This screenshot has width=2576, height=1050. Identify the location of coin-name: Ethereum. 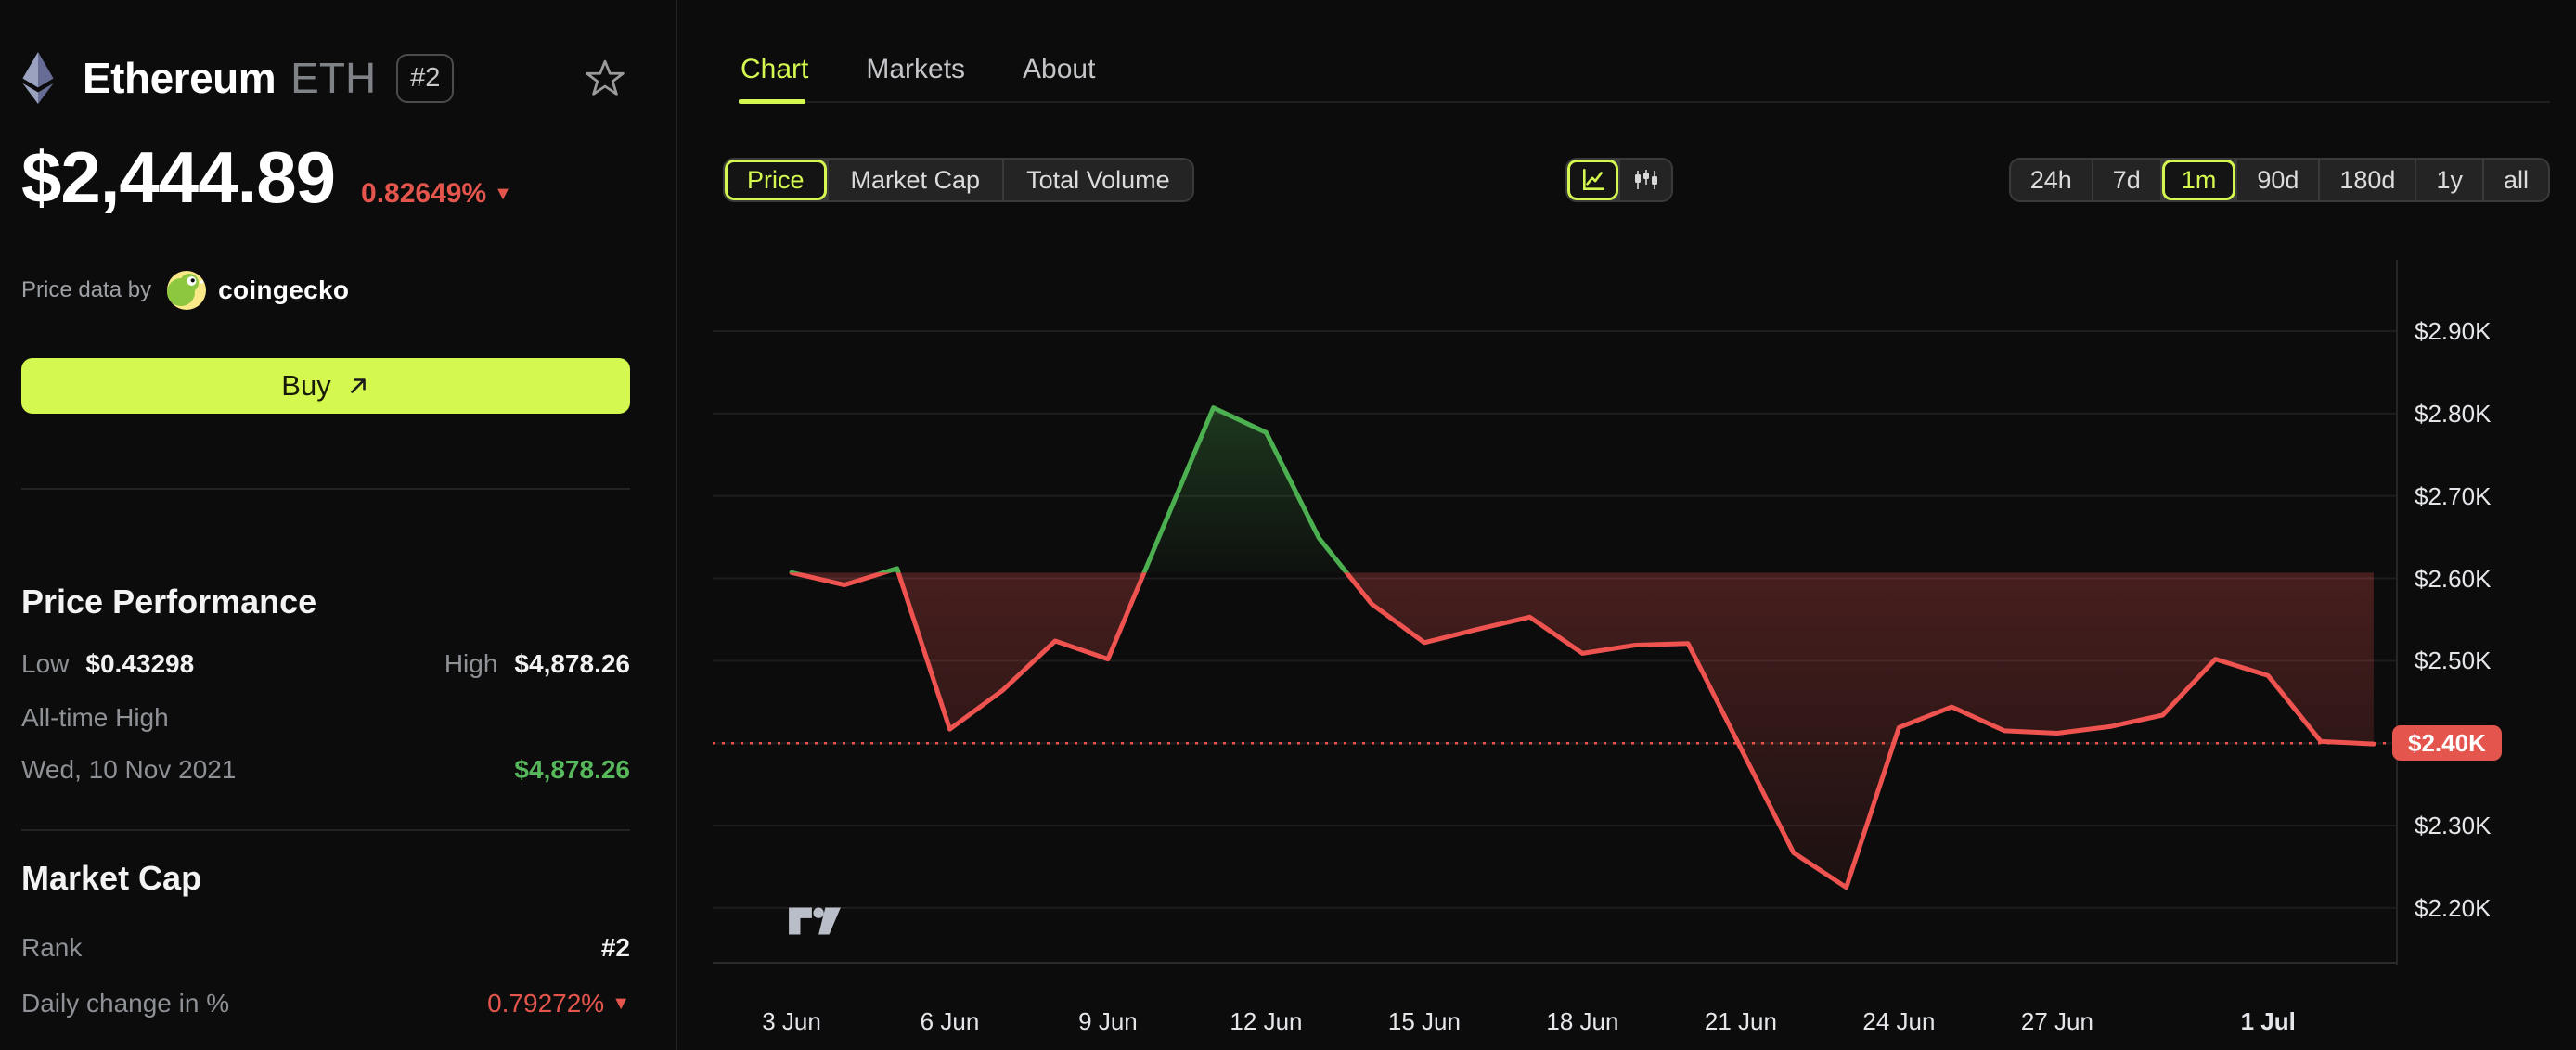
(180, 78).